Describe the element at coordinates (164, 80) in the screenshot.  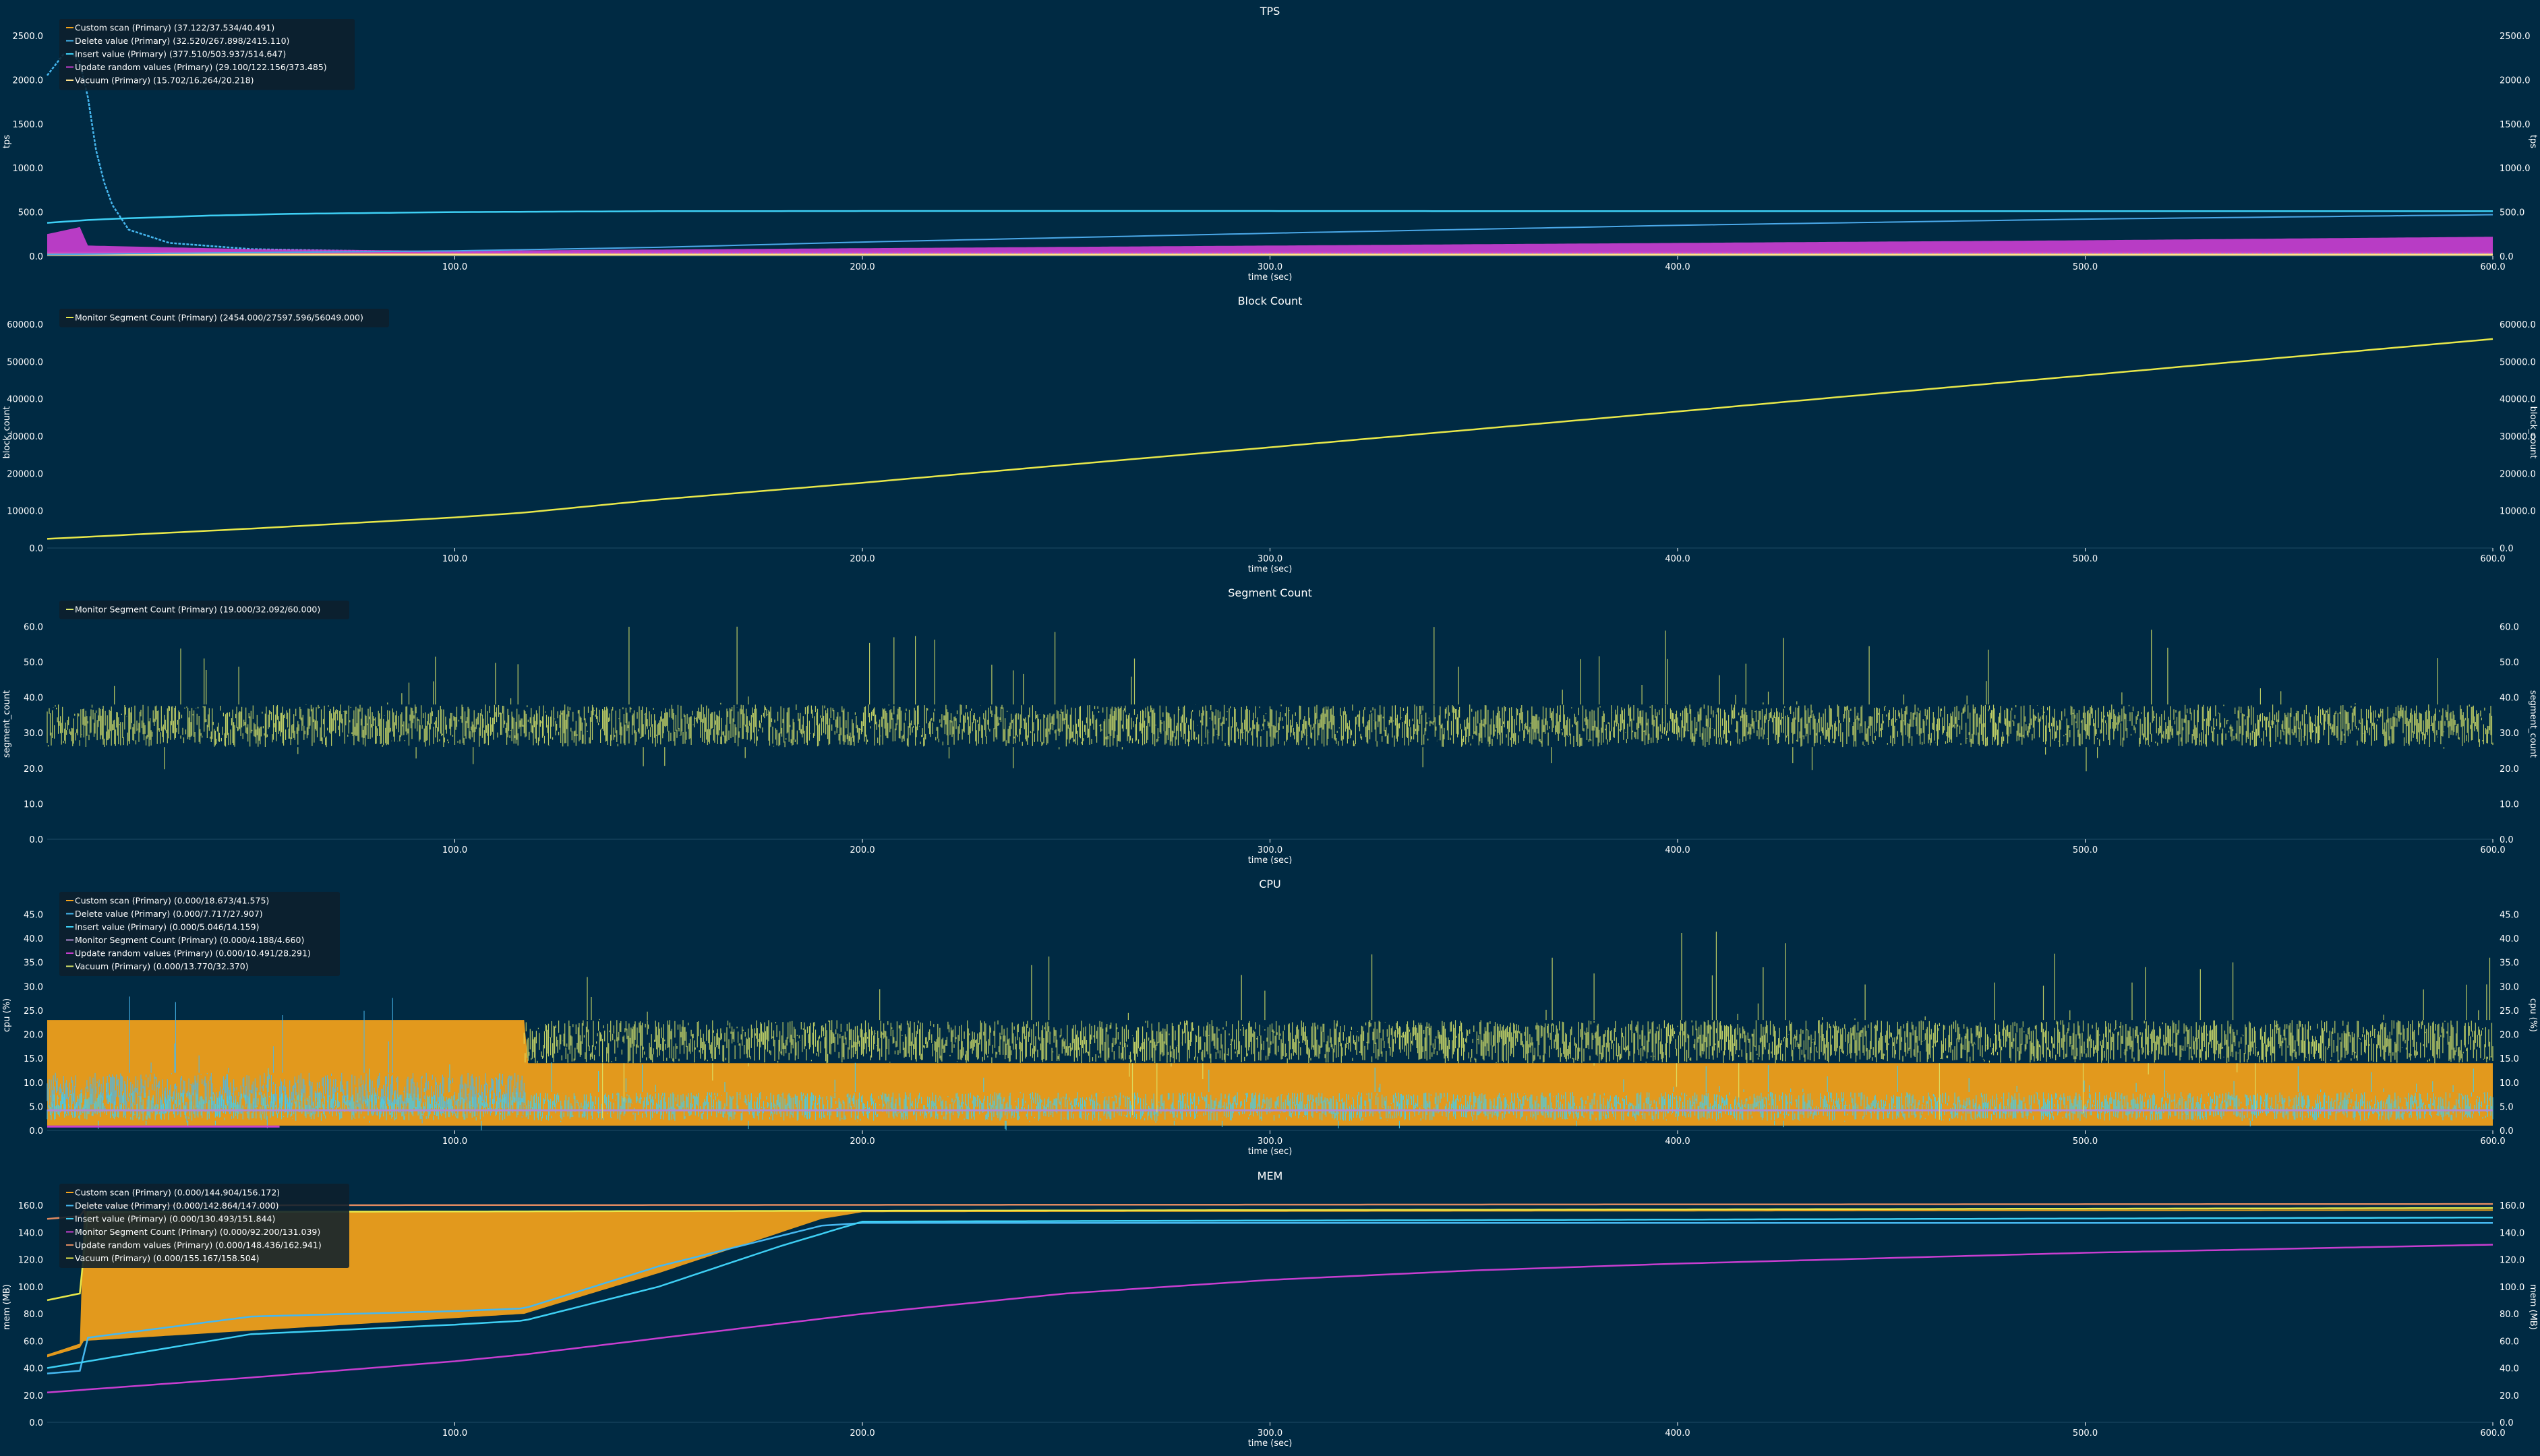
I see `legend-entry: Vacuum (Primary) (15.702/16.264/20.218)` at that location.